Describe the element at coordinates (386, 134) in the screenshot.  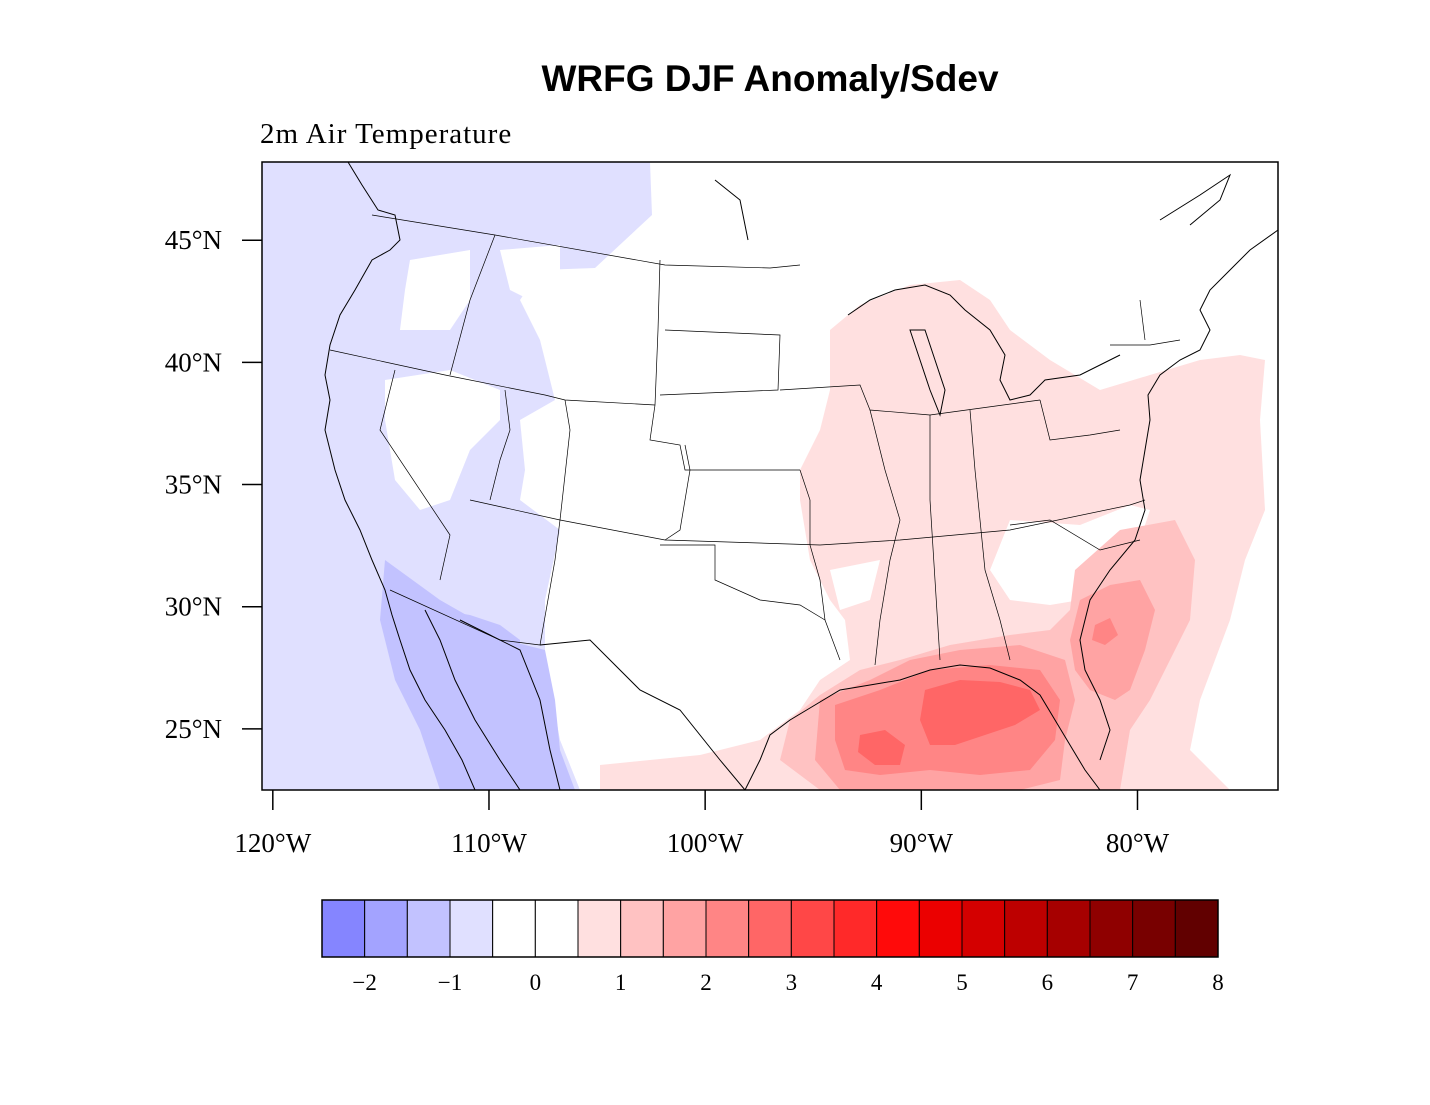
I see `map-subtitle: 2m Air Temperature` at that location.